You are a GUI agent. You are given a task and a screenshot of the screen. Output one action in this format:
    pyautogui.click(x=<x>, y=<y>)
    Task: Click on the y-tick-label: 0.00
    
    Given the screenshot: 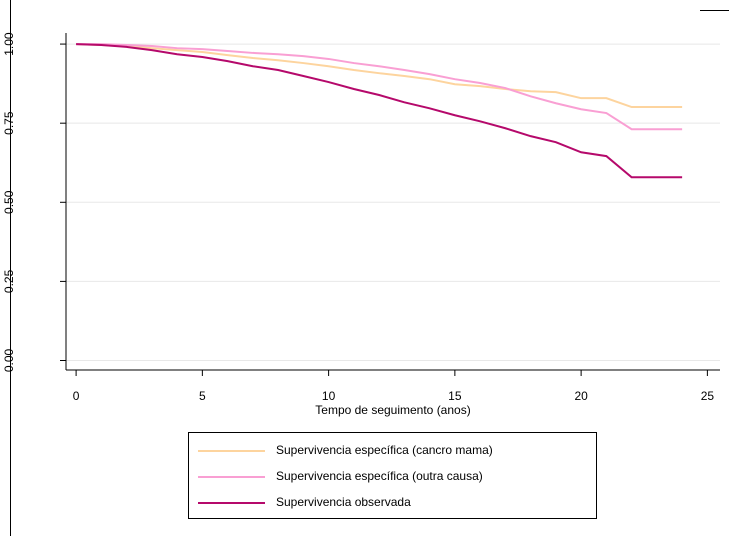 What is the action you would take?
    pyautogui.click(x=9, y=361)
    